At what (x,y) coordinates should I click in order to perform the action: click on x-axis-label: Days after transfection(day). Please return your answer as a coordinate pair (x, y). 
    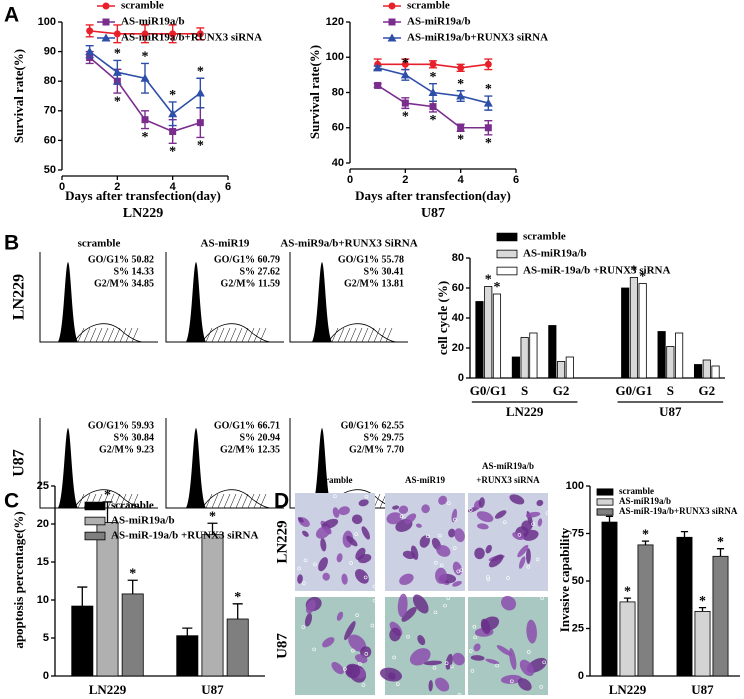
    Looking at the image, I should click on (433, 195).